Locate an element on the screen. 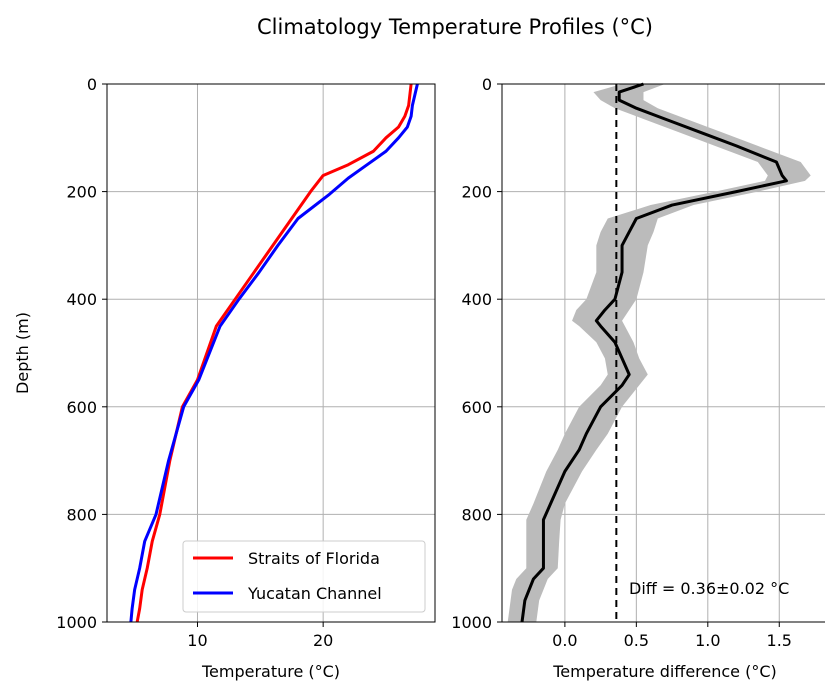  figure-title: Climatology Temperature Profiles (°C) is located at coordinates (455, 27).